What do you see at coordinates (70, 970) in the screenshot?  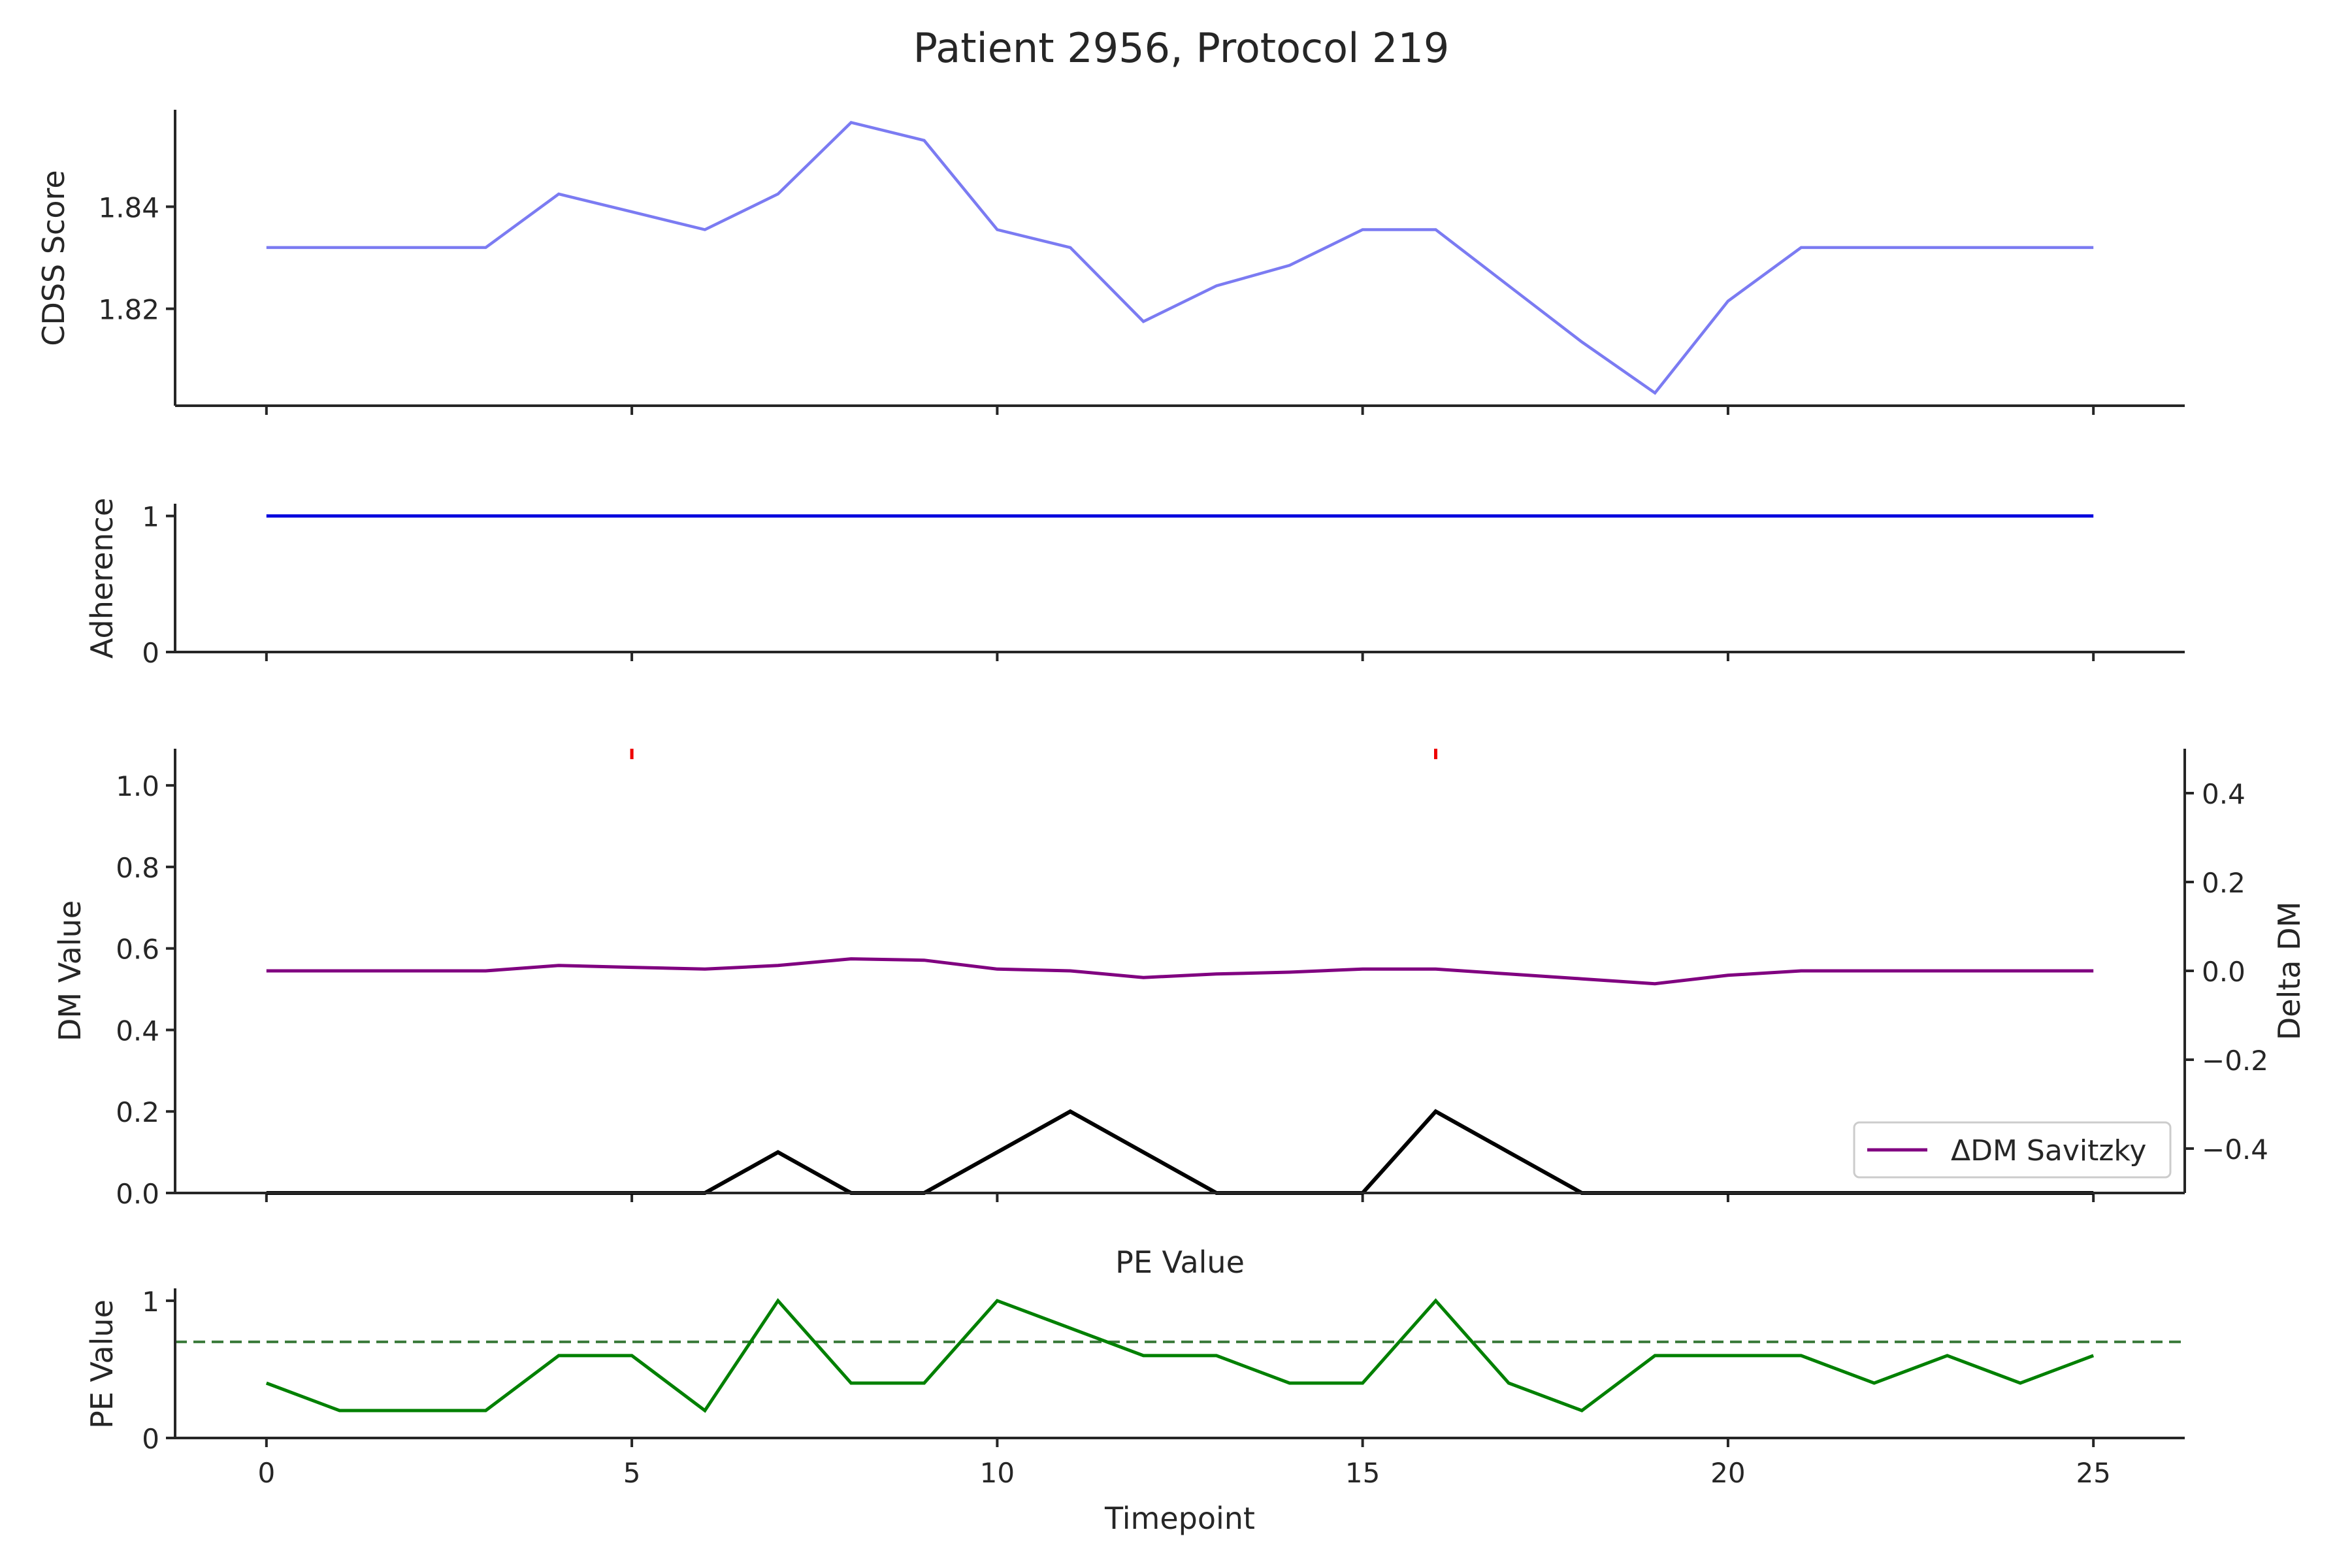 I see `dm-ylabel: DM Value` at bounding box center [70, 970].